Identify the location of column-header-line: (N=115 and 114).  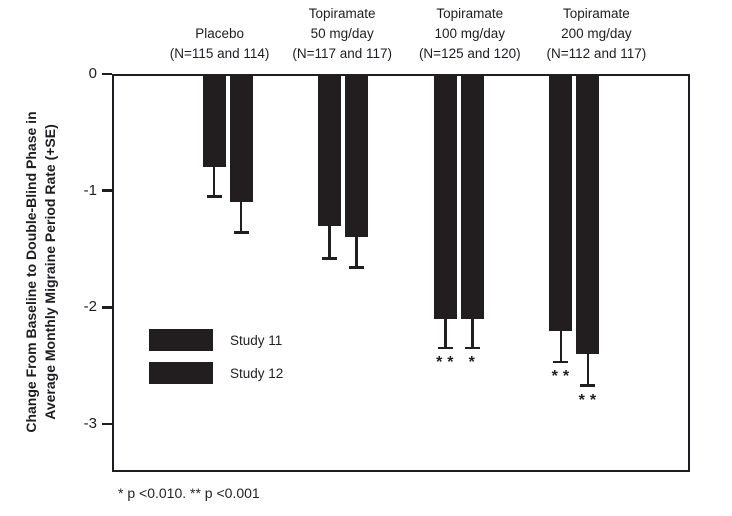
(219, 53).